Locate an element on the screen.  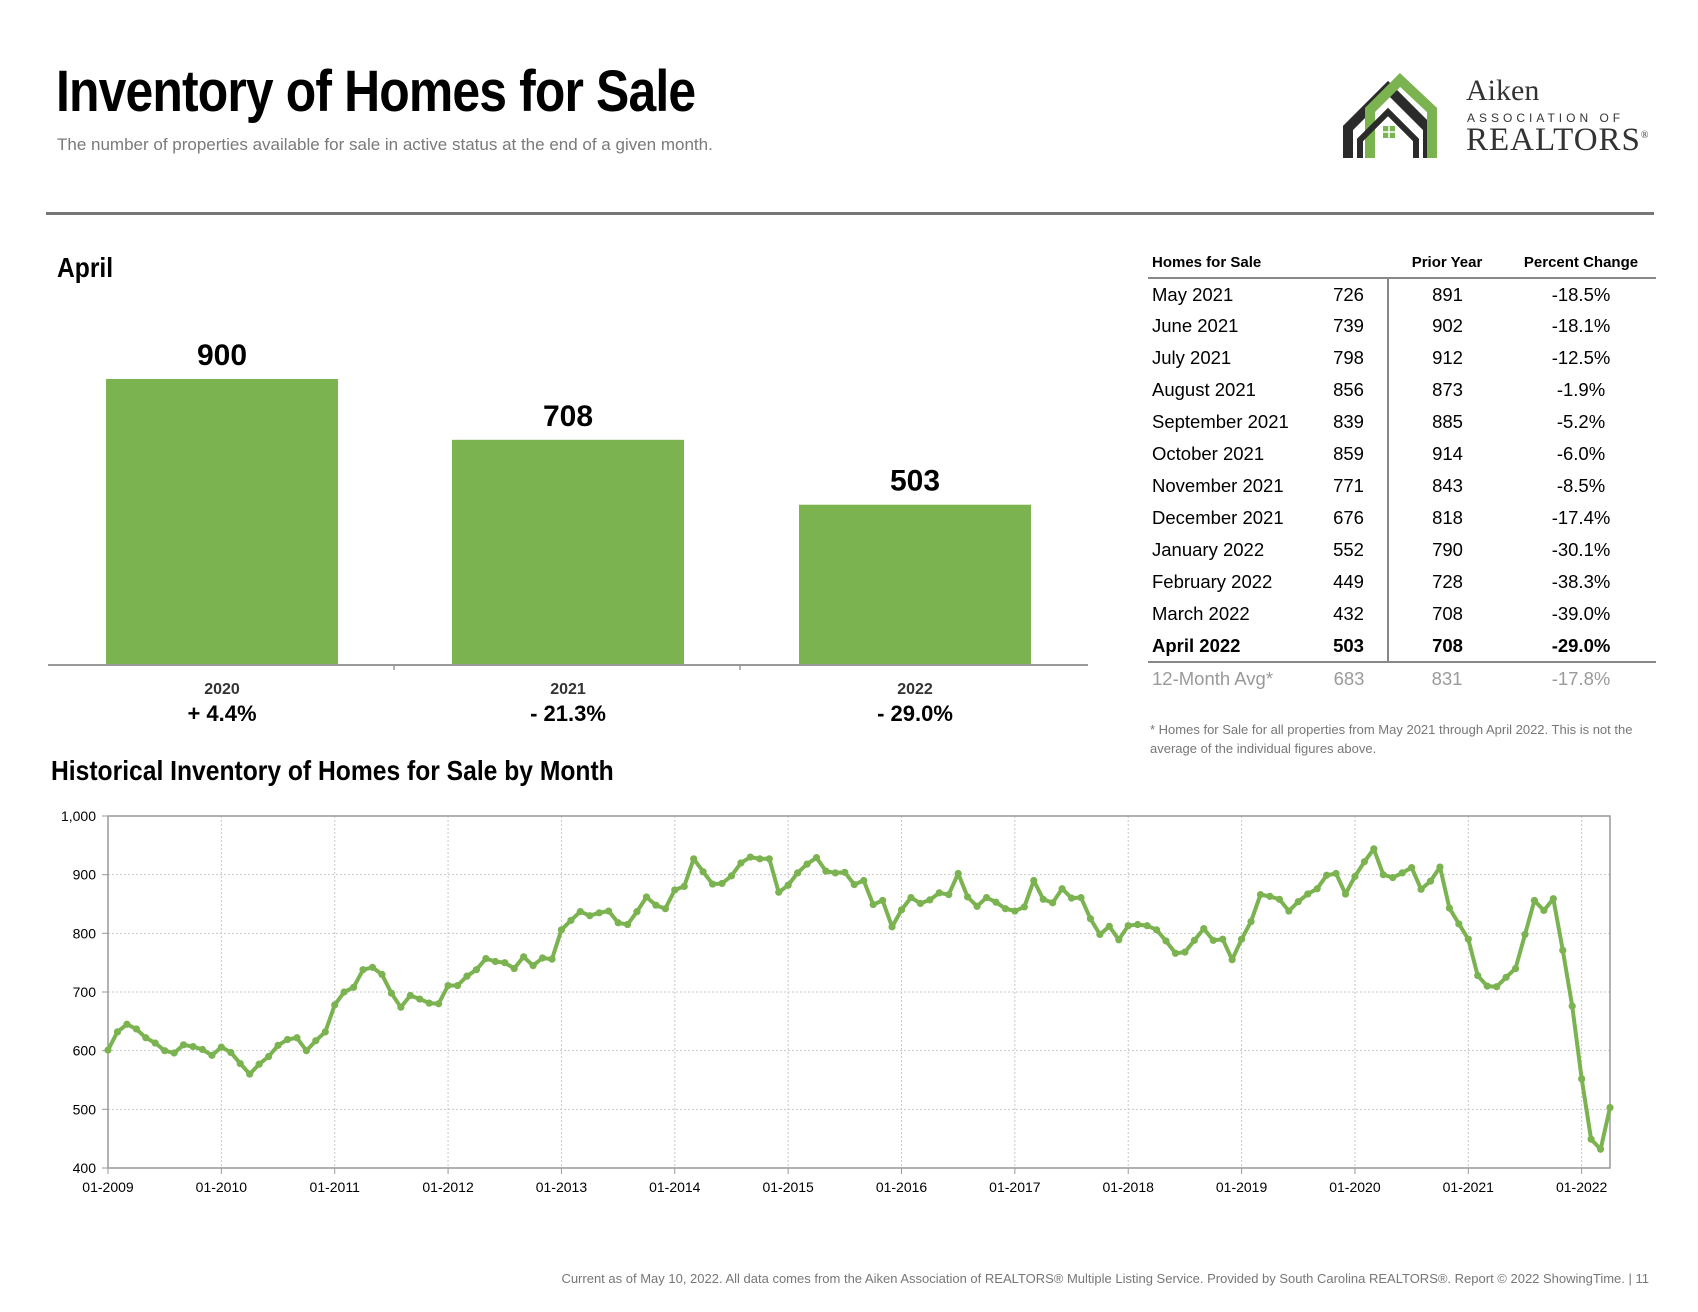
month-cell: September 2021 is located at coordinates (1220, 421).